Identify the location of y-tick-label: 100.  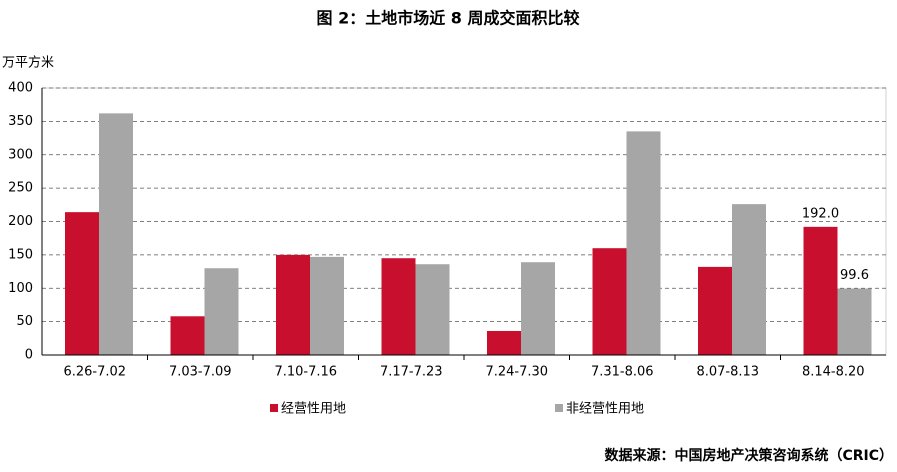
(20, 288).